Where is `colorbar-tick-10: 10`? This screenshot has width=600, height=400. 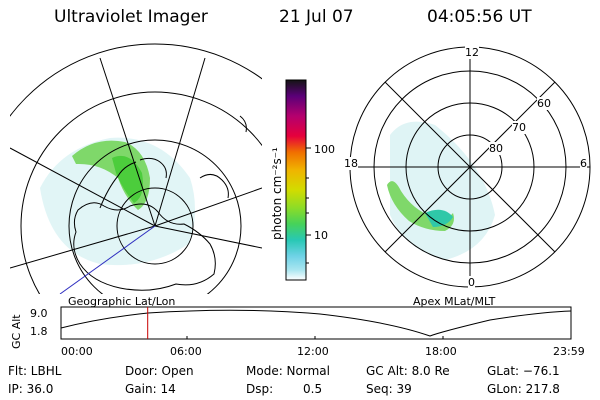 colorbar-tick-10: 10 is located at coordinates (321, 235).